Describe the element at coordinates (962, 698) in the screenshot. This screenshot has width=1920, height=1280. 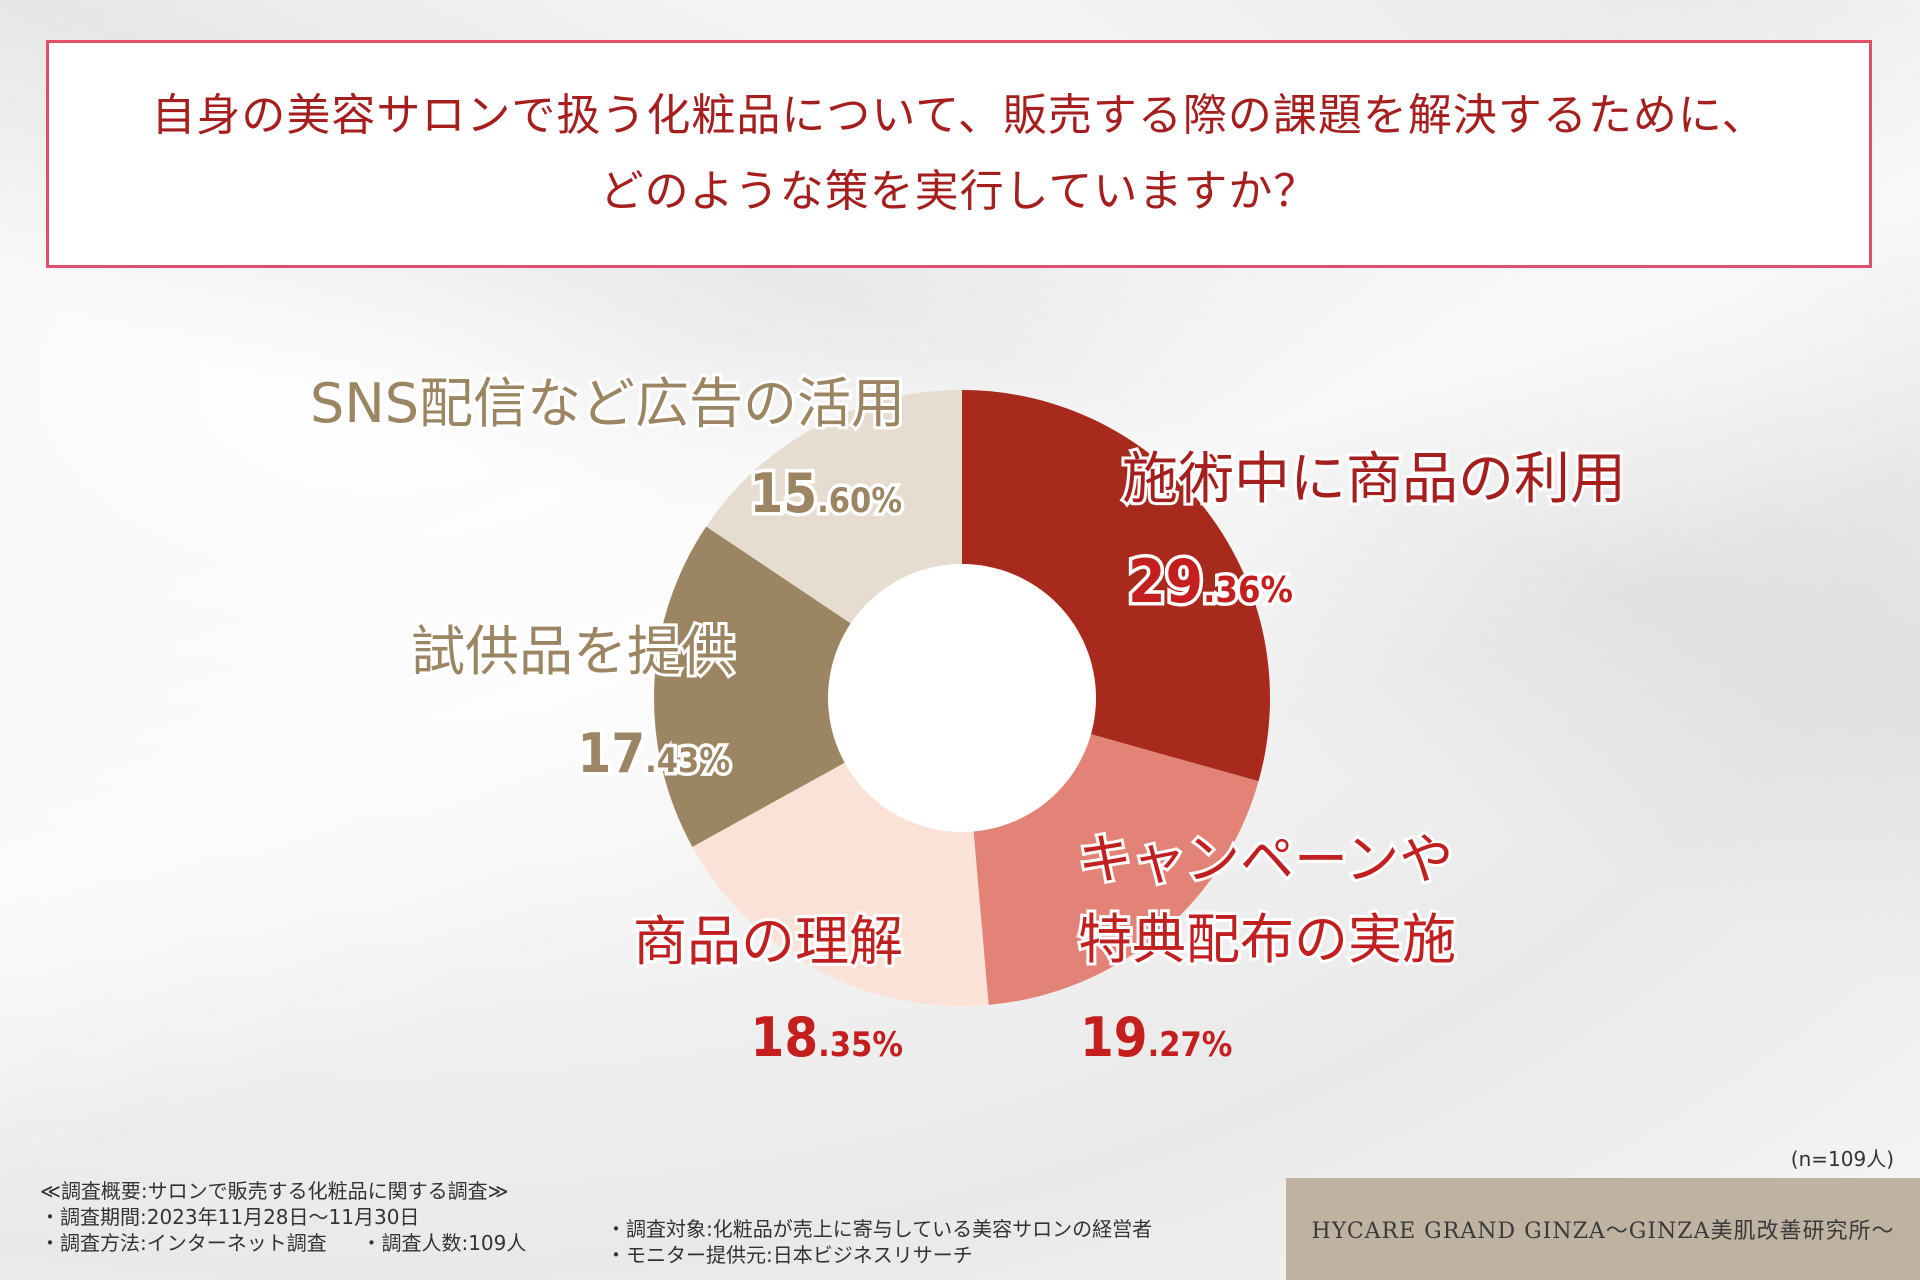
I see `donut-hole` at that location.